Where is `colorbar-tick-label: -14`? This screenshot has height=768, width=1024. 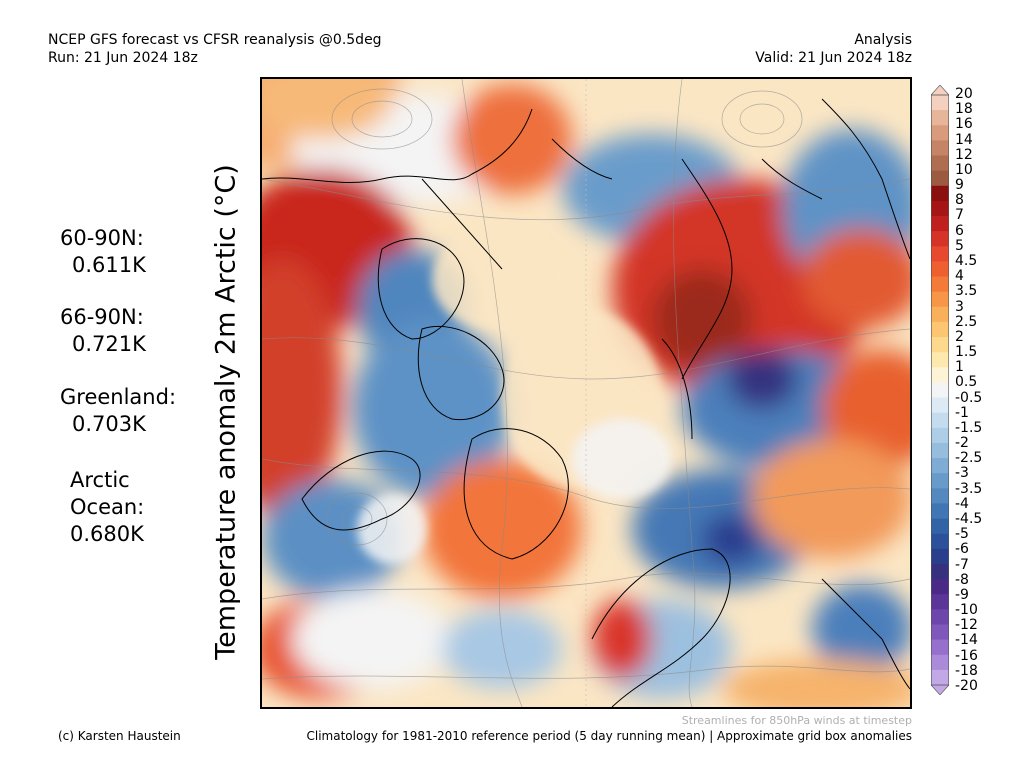 colorbar-tick-label: -14 is located at coordinates (966, 640).